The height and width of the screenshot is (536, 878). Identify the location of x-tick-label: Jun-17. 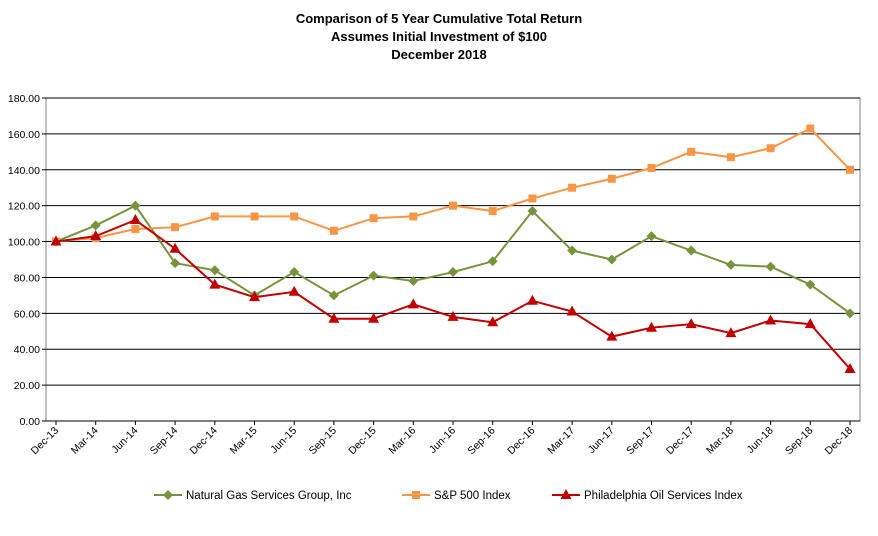
(601, 440).